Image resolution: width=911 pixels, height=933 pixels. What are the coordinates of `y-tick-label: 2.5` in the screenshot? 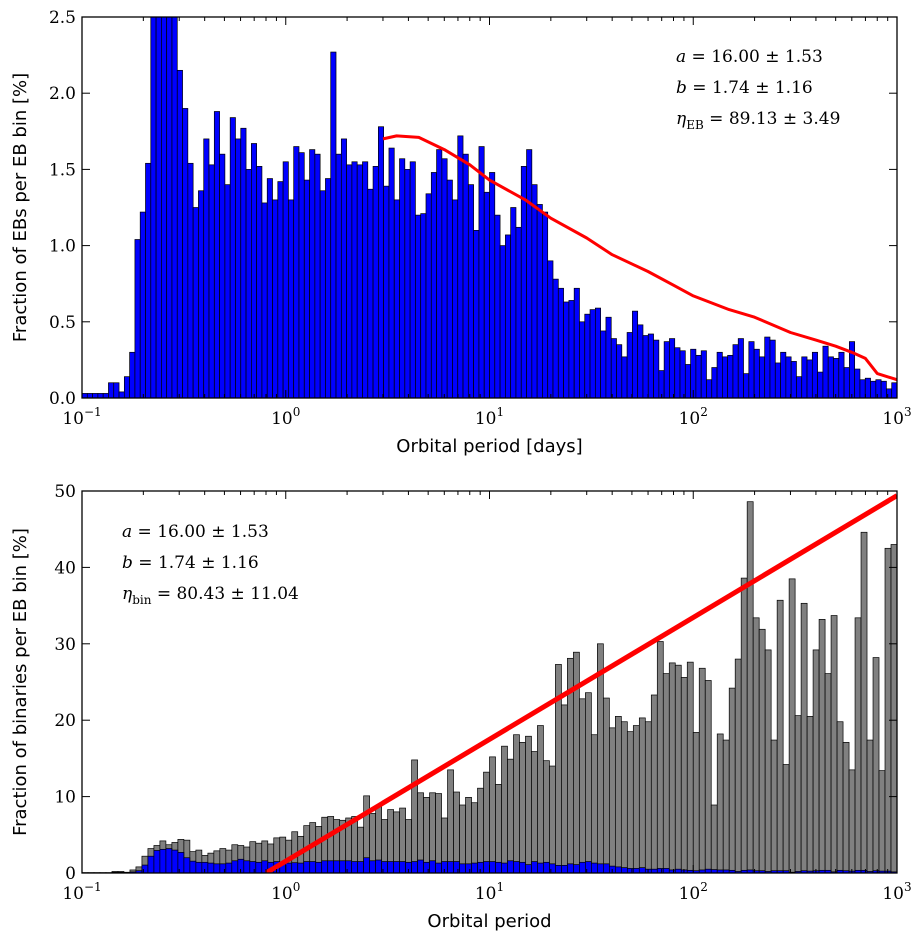 It's located at (62, 18).